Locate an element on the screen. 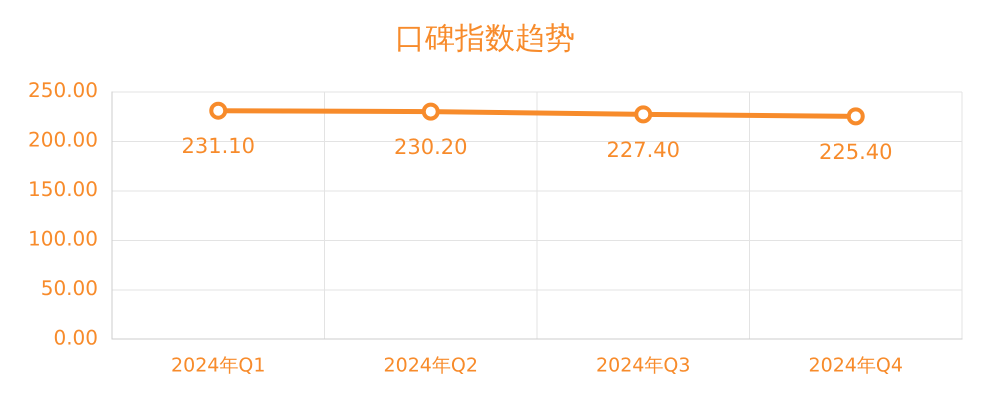  data-label: 230.20 is located at coordinates (431, 147).